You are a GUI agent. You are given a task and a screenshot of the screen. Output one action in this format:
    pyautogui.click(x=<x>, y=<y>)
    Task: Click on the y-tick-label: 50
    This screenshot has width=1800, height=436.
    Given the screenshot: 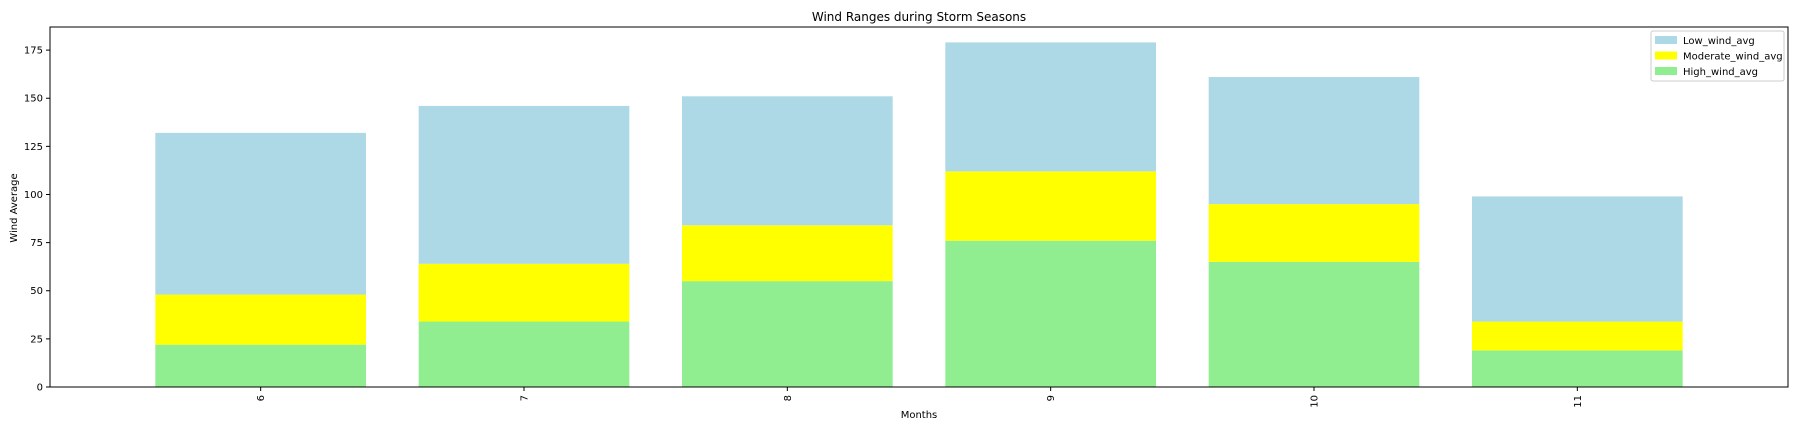 What is the action you would take?
    pyautogui.click(x=36, y=291)
    